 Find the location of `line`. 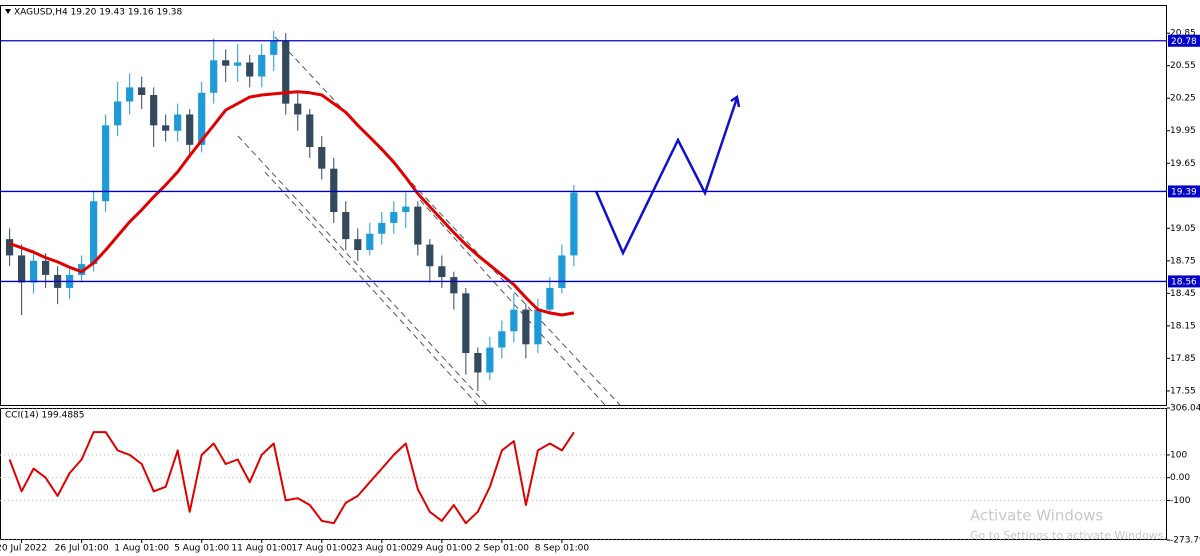

line is located at coordinates (291, 478).